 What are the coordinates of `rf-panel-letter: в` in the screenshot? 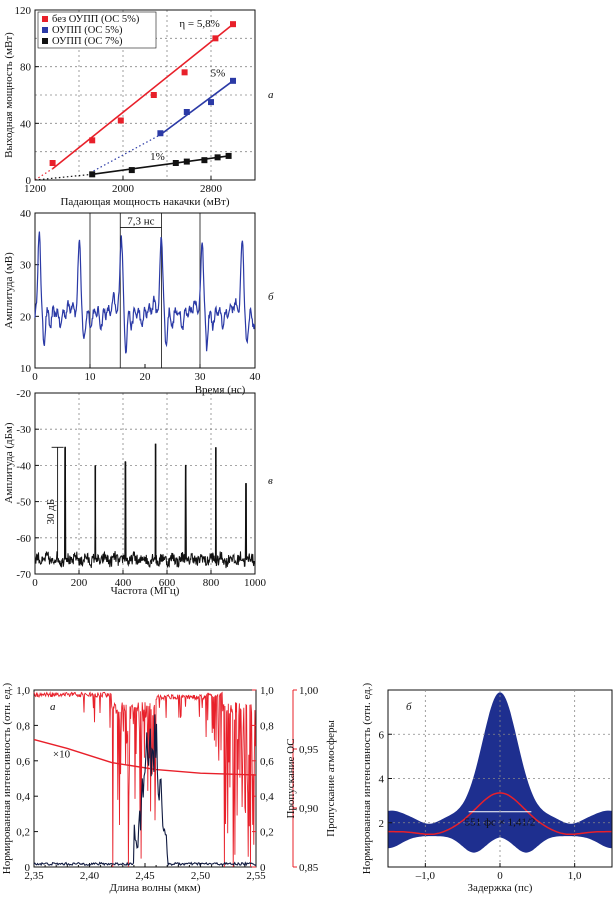 It's located at (270, 481).